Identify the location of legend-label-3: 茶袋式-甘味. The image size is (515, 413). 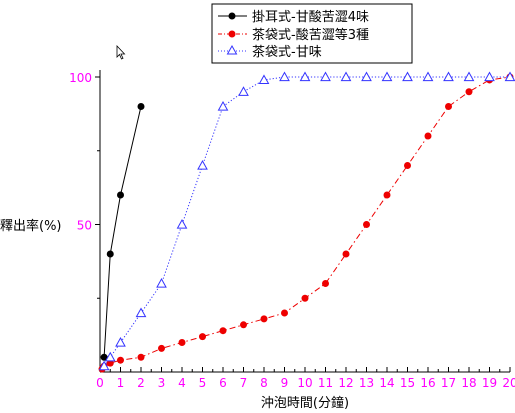
(287, 52).